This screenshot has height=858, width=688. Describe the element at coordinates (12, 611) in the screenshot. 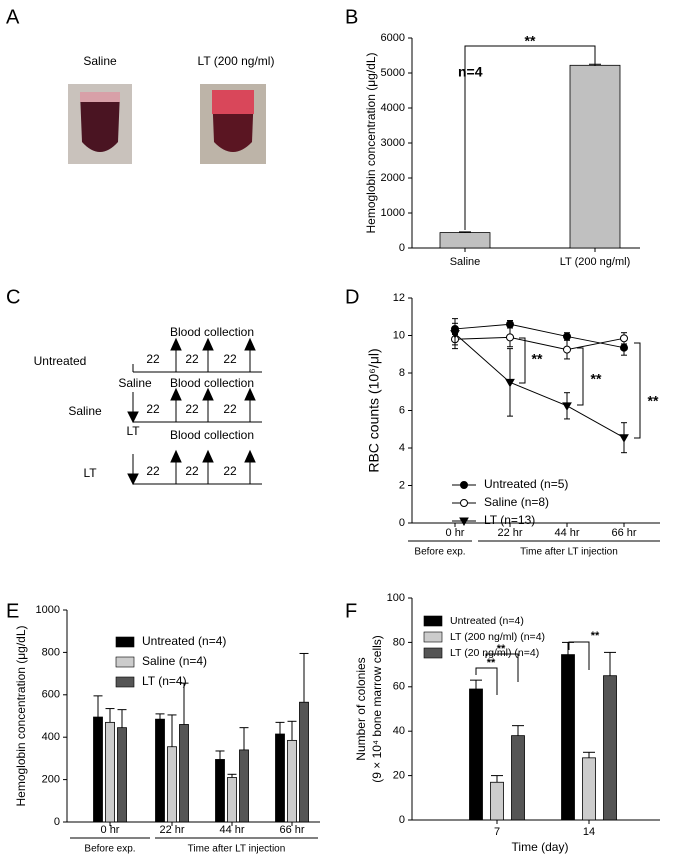

I see `panel-letter: E` at that location.